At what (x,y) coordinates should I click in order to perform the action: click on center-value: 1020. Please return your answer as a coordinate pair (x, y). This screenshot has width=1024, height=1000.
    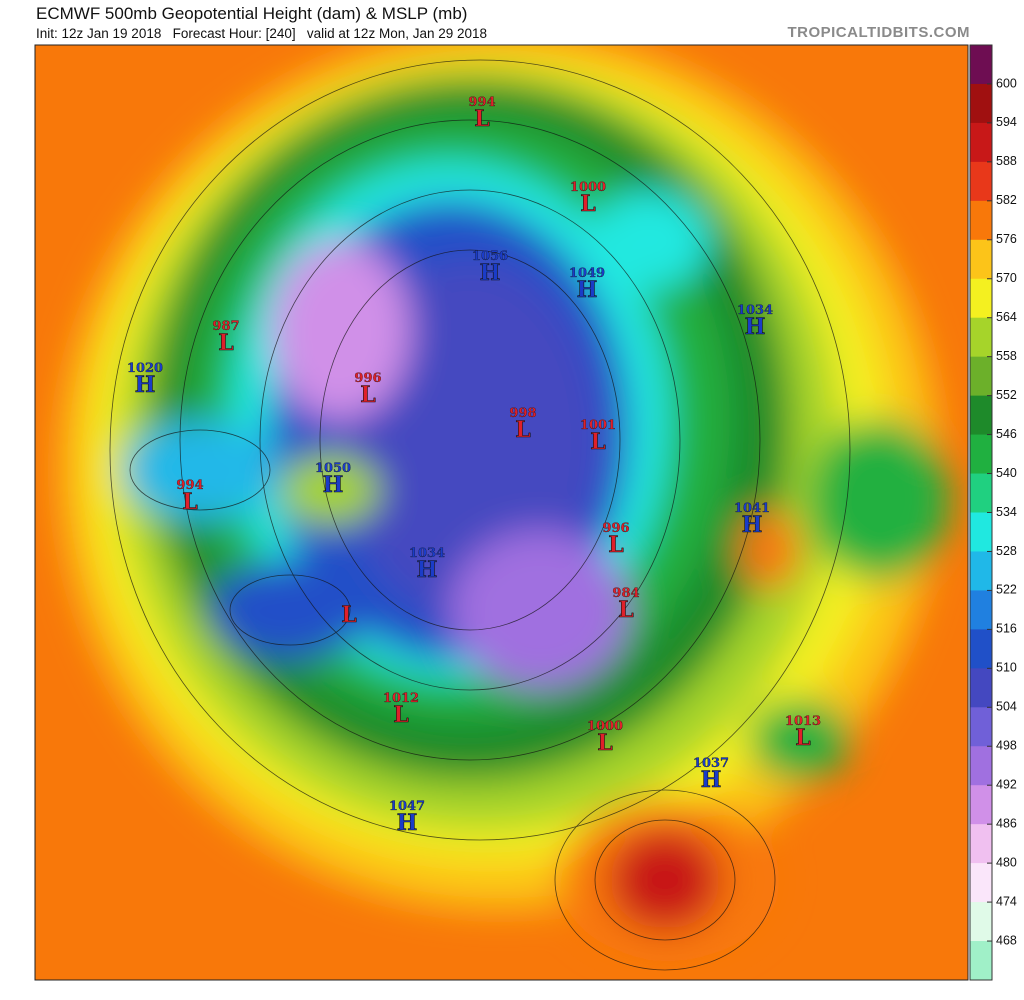
    Looking at the image, I should click on (145, 368).